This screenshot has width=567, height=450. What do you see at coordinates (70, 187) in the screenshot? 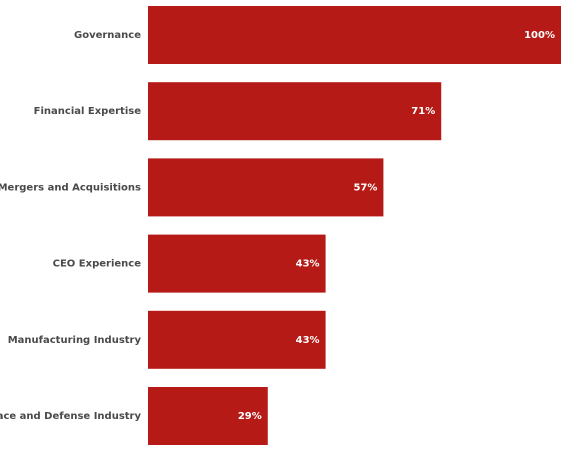
I see `category-label: Mergers and Acquisitions` at bounding box center [70, 187].